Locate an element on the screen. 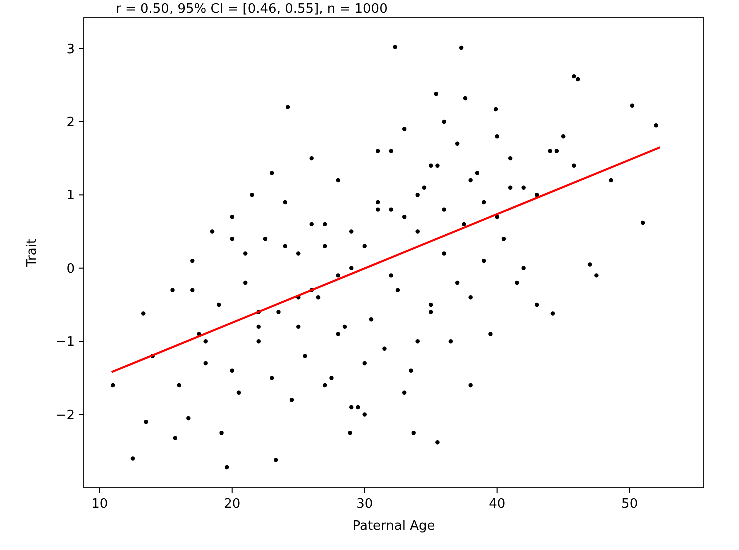 The width and height of the screenshot is (739, 550). y-tick-label: −2 is located at coordinates (65, 416).